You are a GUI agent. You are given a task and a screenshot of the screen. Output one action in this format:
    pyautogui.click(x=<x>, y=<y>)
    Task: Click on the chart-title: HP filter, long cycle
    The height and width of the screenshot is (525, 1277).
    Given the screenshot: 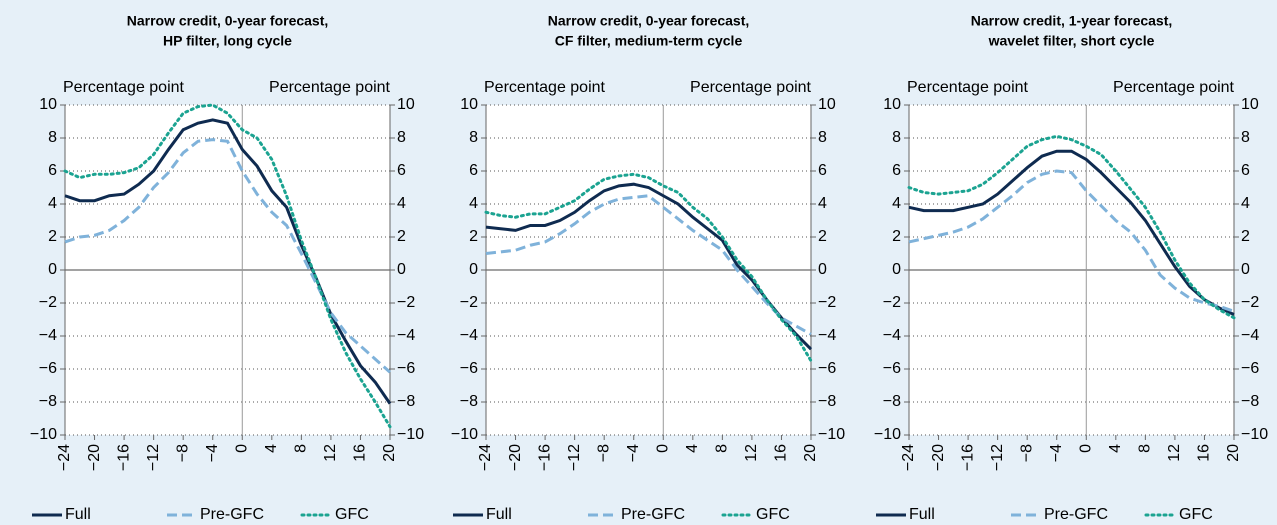 What is the action you would take?
    pyautogui.click(x=227, y=41)
    